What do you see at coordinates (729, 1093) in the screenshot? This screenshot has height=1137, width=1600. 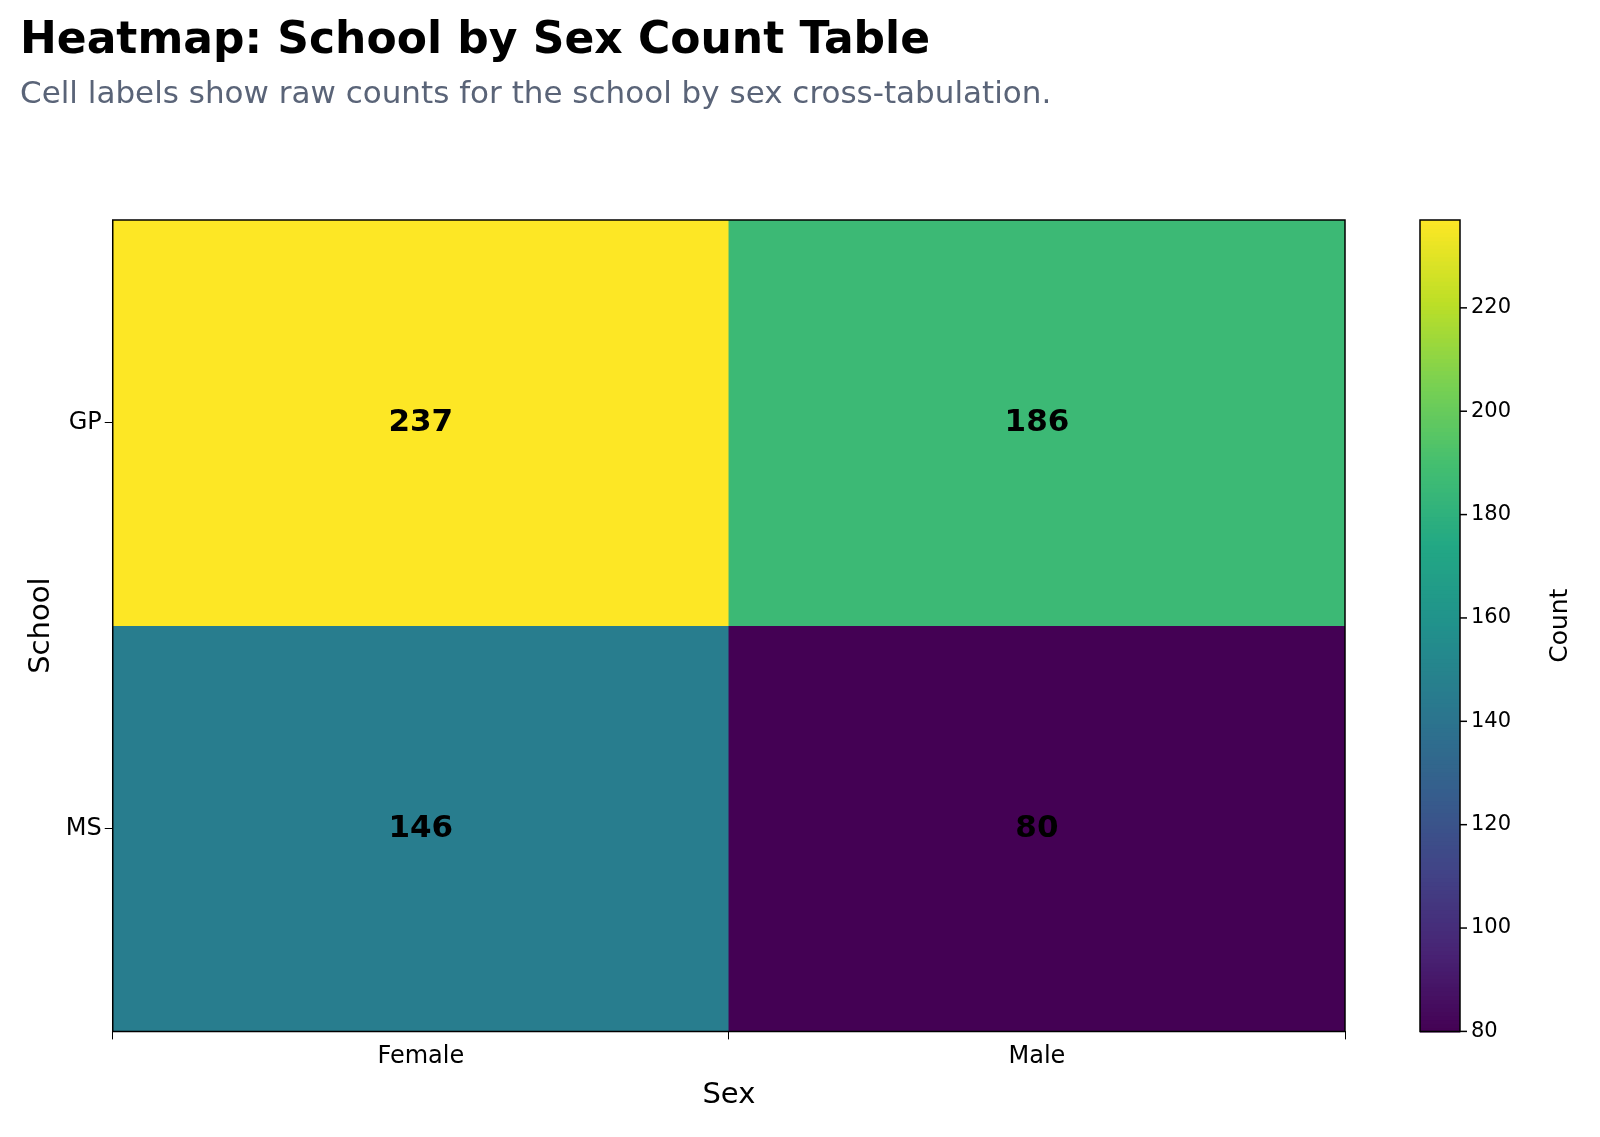 I see `x-axis-title: Sex` at bounding box center [729, 1093].